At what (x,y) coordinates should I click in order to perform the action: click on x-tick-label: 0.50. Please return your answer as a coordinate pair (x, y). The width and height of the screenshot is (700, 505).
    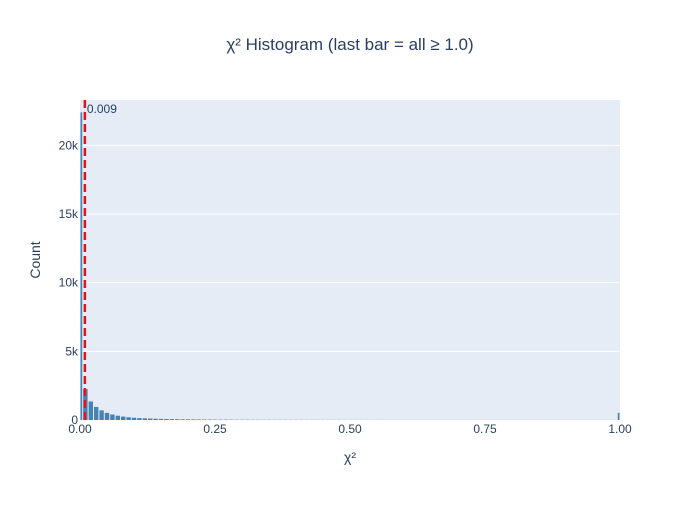
    Looking at the image, I should click on (350, 429).